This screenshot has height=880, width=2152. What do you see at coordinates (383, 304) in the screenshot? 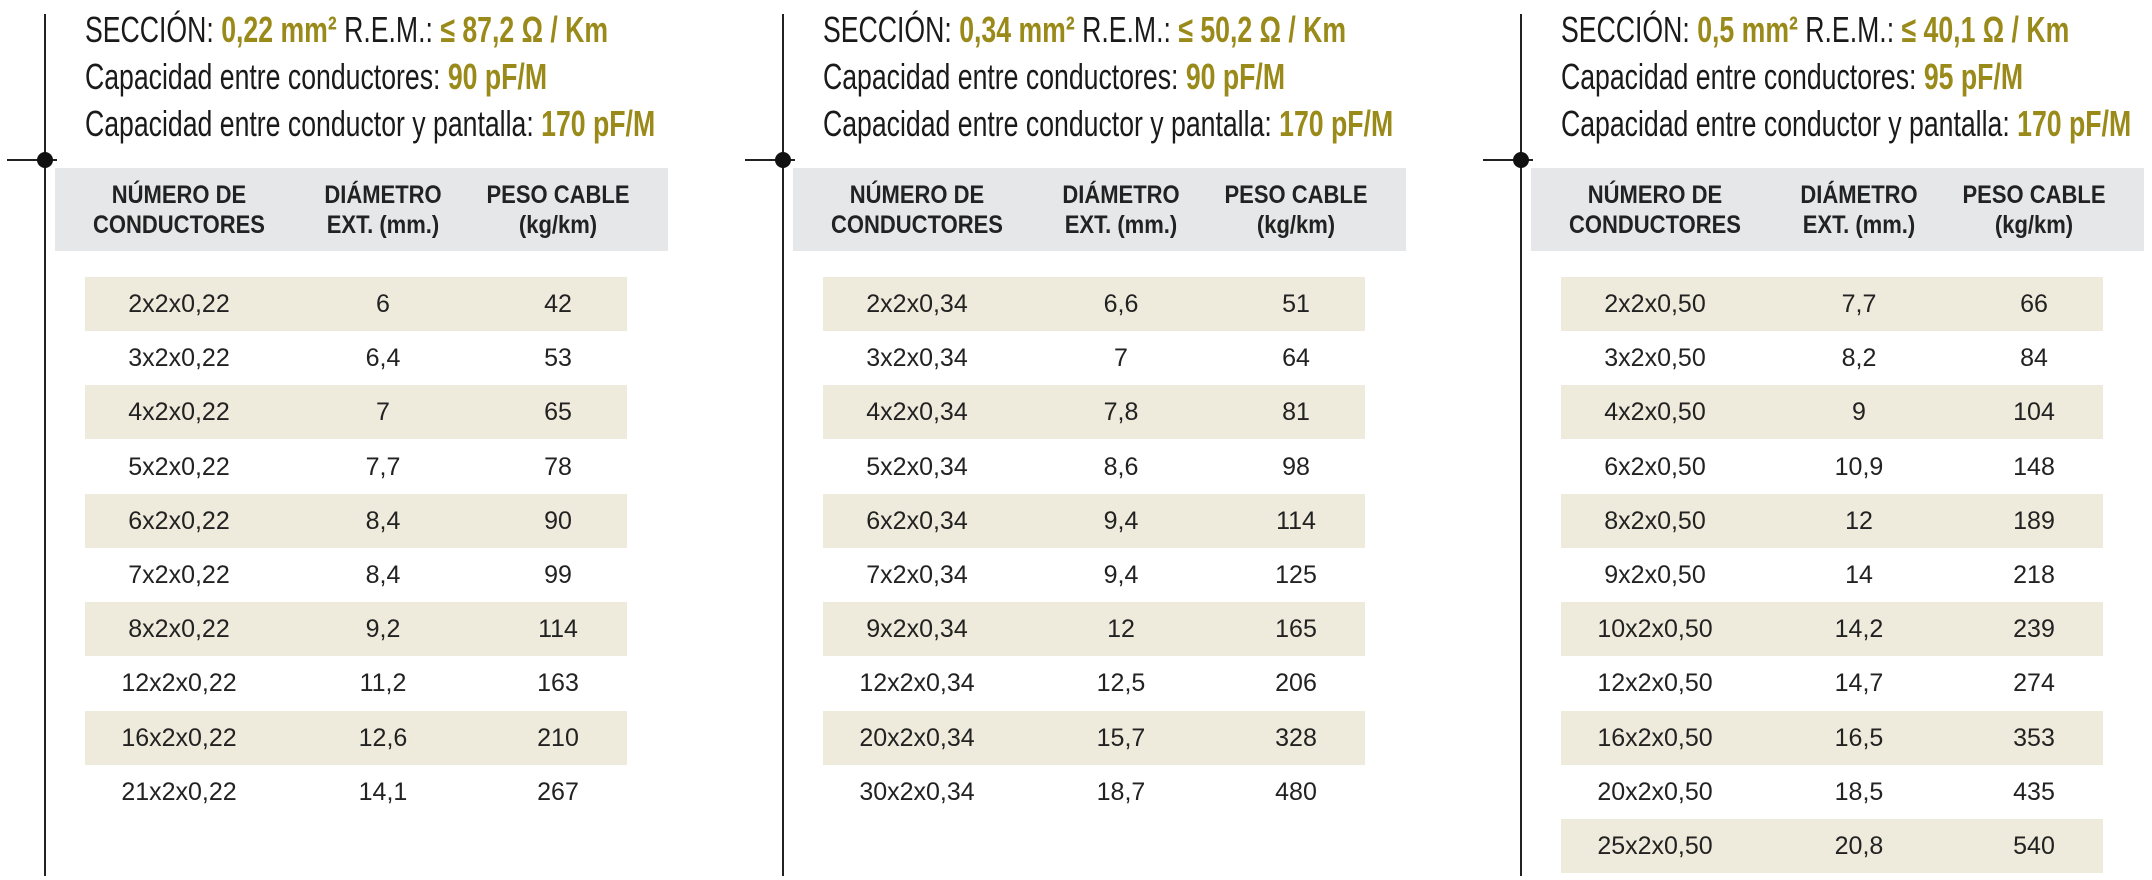
I see `table-cell: 6` at bounding box center [383, 304].